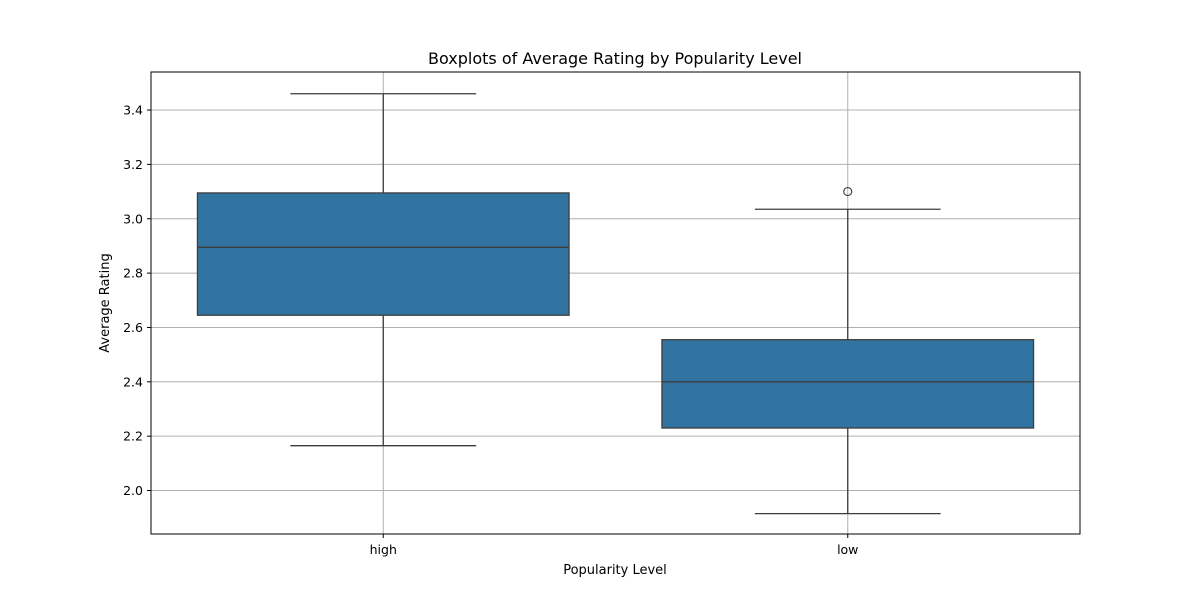  What do you see at coordinates (615, 570) in the screenshot?
I see `x-axis-label: Popularity Level` at bounding box center [615, 570].